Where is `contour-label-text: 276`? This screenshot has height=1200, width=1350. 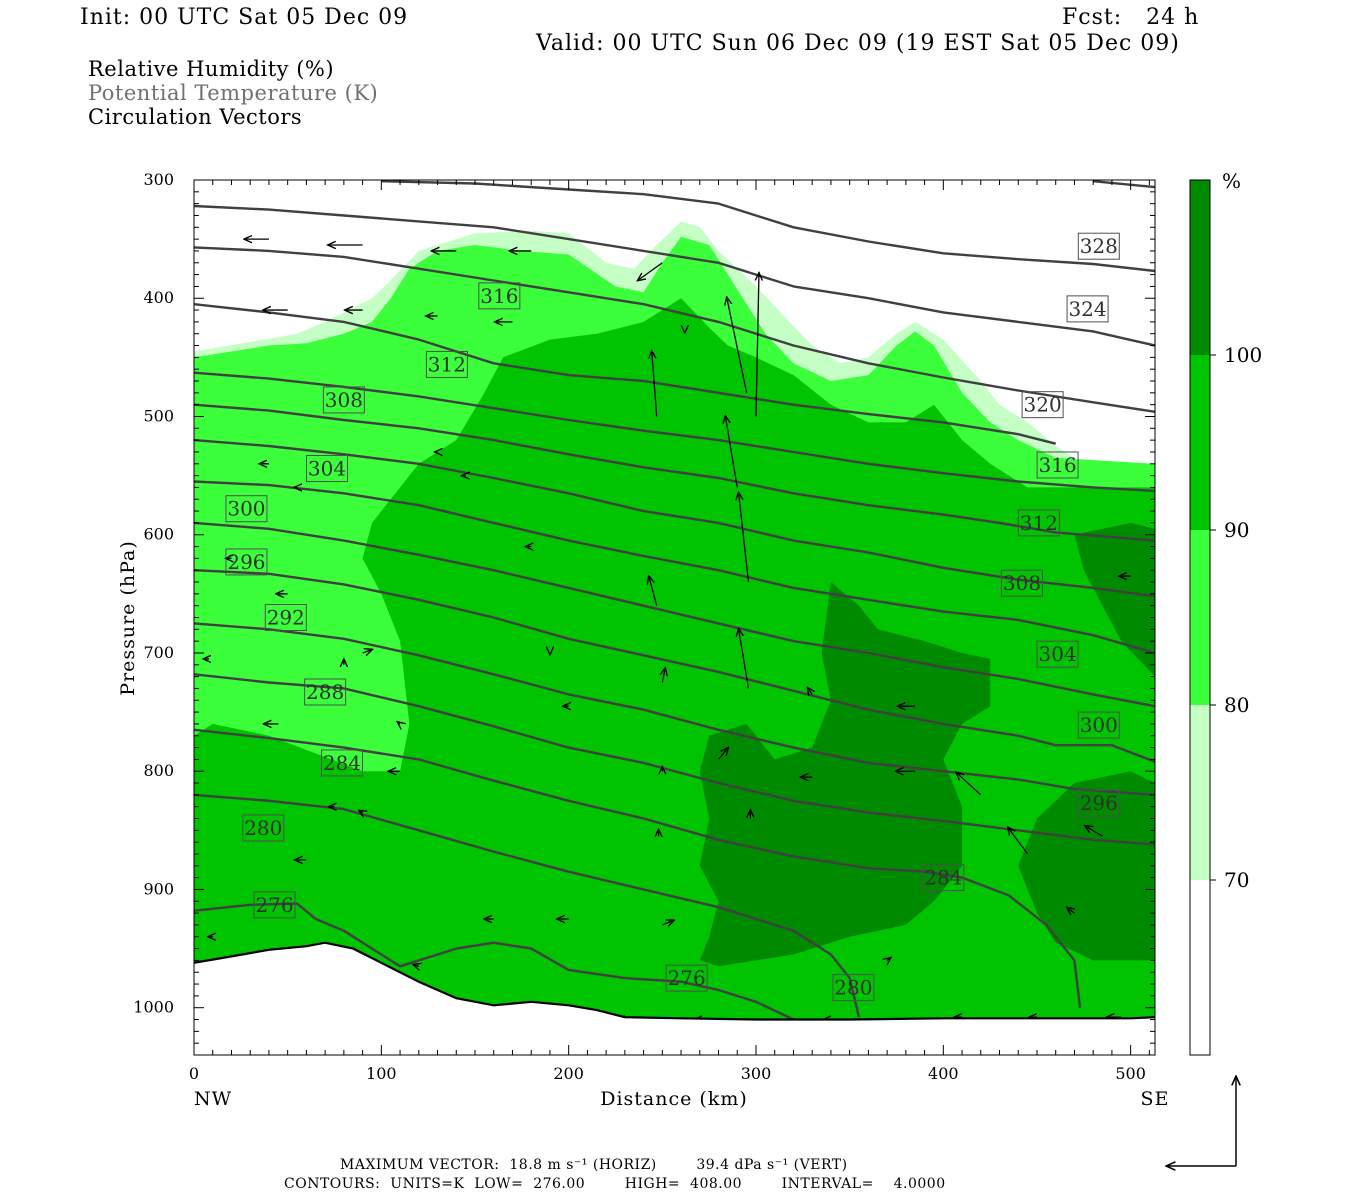 contour-label-text: 276 is located at coordinates (687, 978).